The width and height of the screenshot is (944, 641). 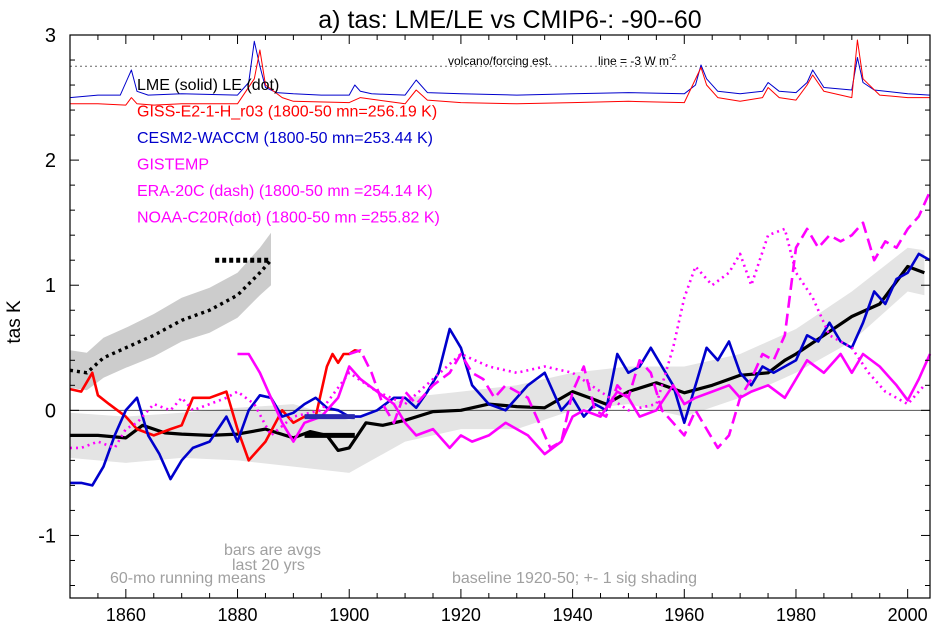 What do you see at coordinates (238, 615) in the screenshot?
I see `x-tick-label: 1880` at bounding box center [238, 615].